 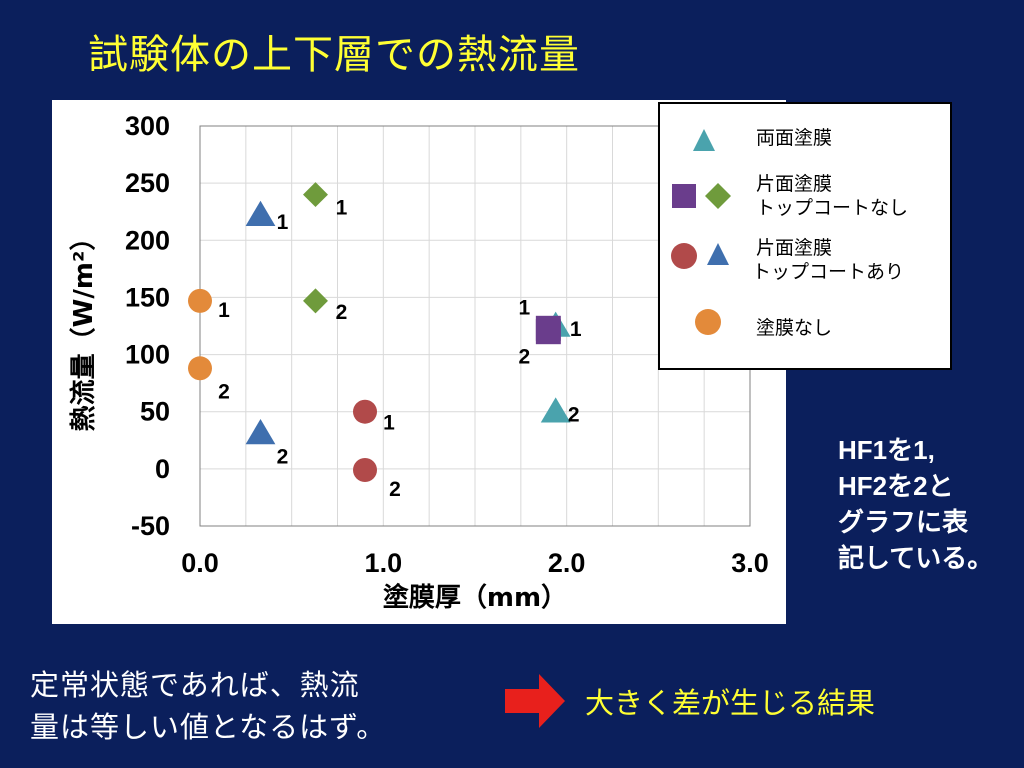 I want to click on y-tick-label: 50, so click(x=155, y=412).